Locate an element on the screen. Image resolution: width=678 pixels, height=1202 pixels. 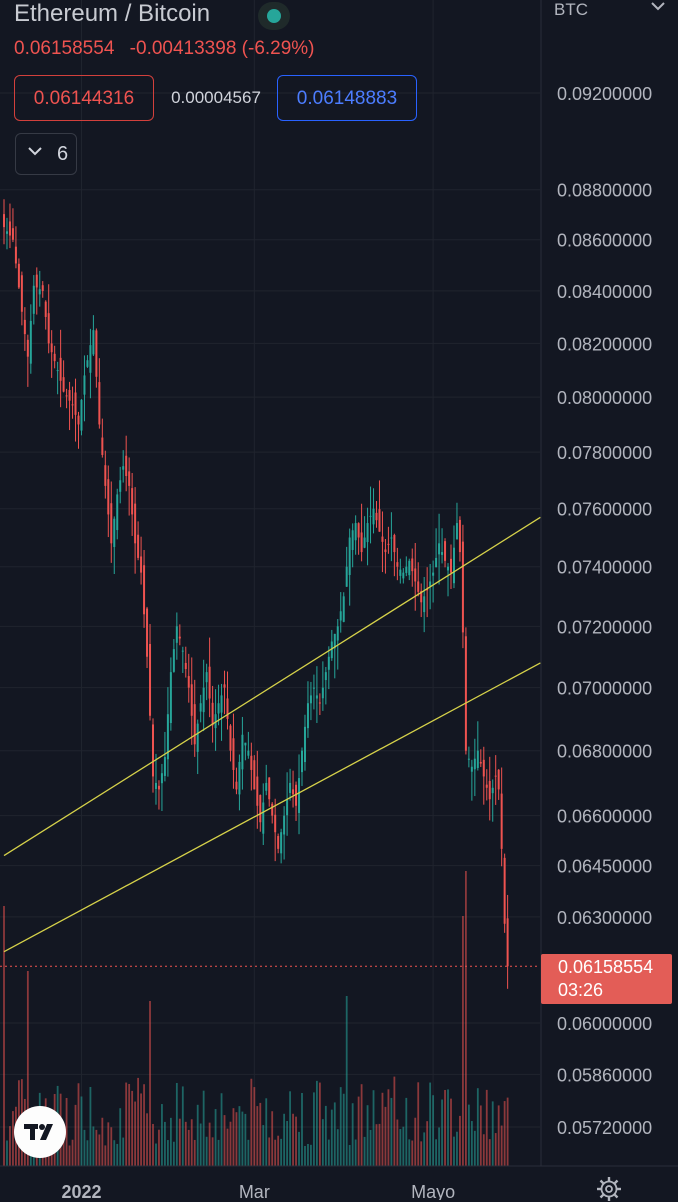
buy-button: 0.06148883 is located at coordinates (347, 98).